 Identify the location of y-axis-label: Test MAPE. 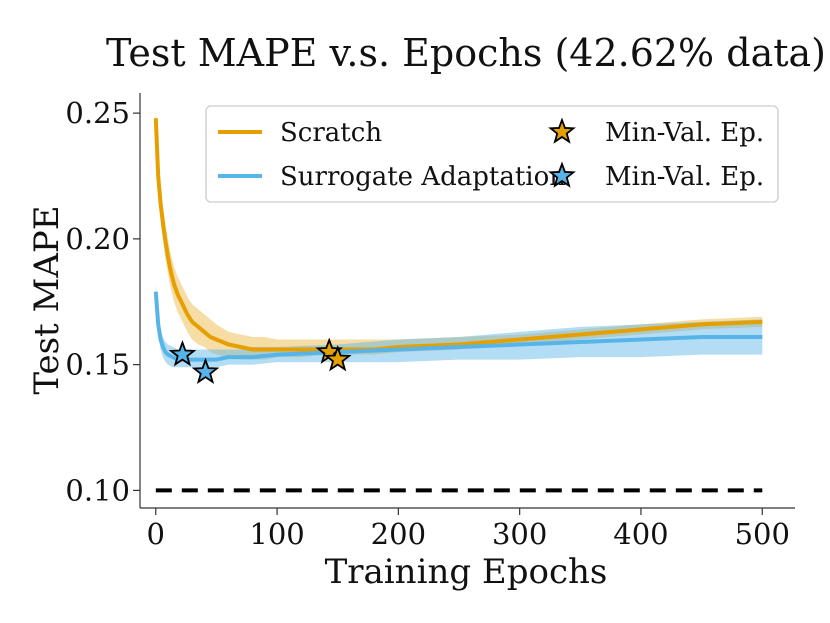
(47, 299).